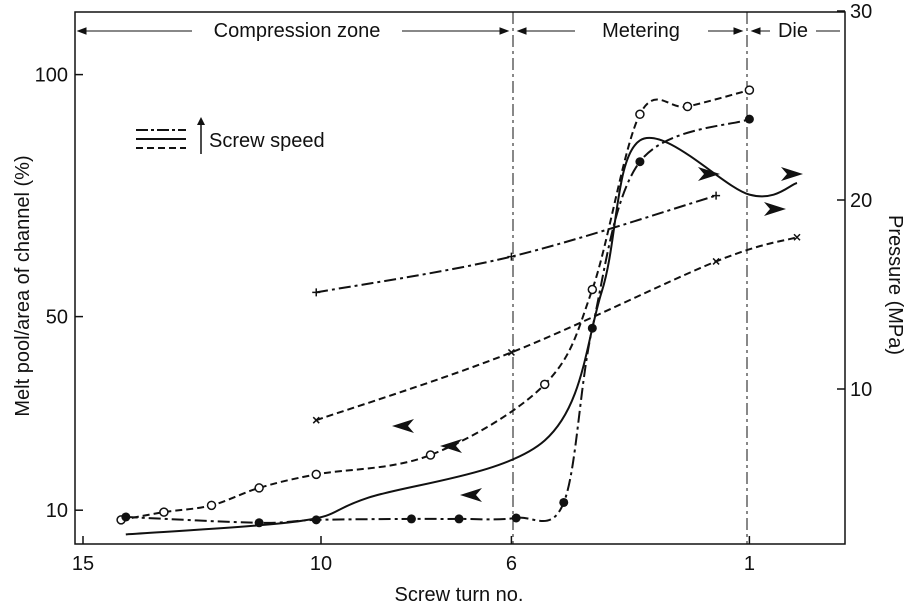 This screenshot has width=906, height=606. What do you see at coordinates (459, 595) in the screenshot?
I see `x-axis-label: Screw turn no.` at bounding box center [459, 595].